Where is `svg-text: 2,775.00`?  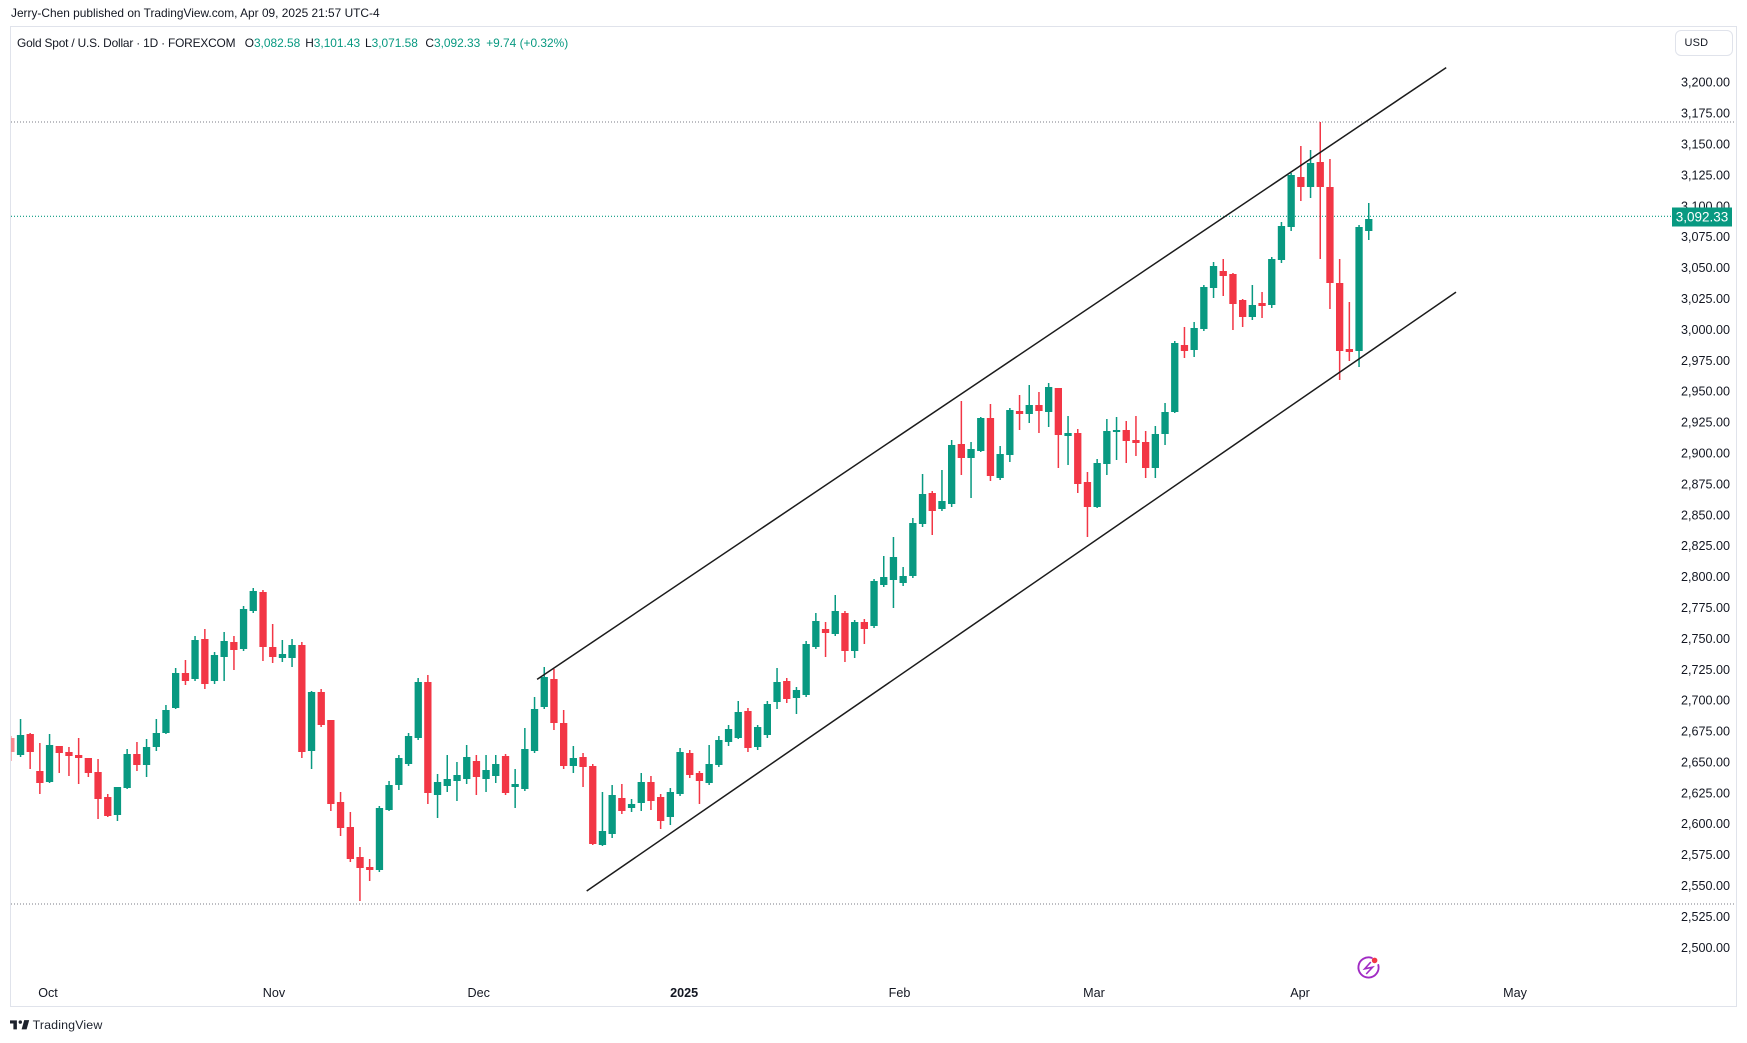 svg-text: 2,775.00 is located at coordinates (1705, 608).